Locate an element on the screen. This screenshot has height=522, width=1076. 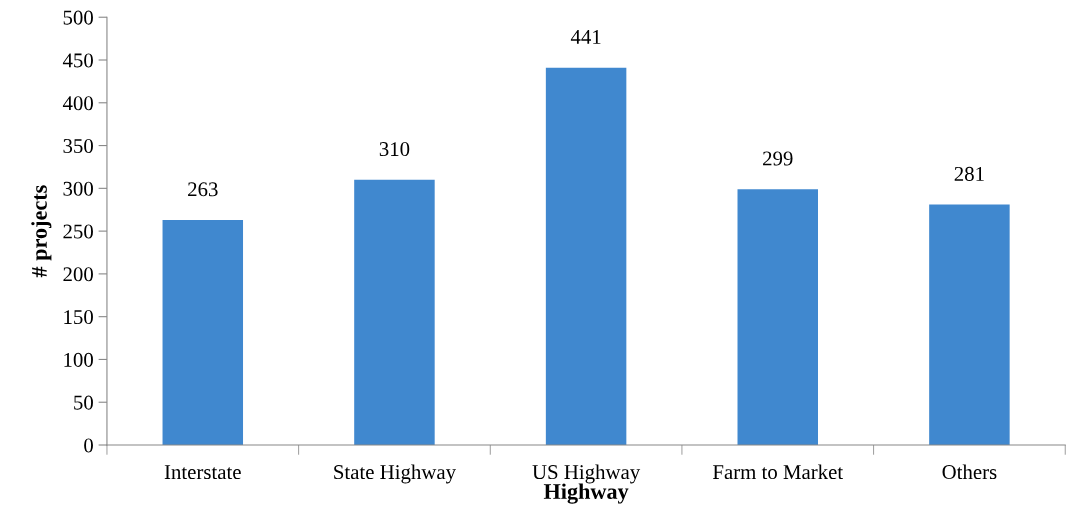
y-tick-label: 150 is located at coordinates (78, 317).